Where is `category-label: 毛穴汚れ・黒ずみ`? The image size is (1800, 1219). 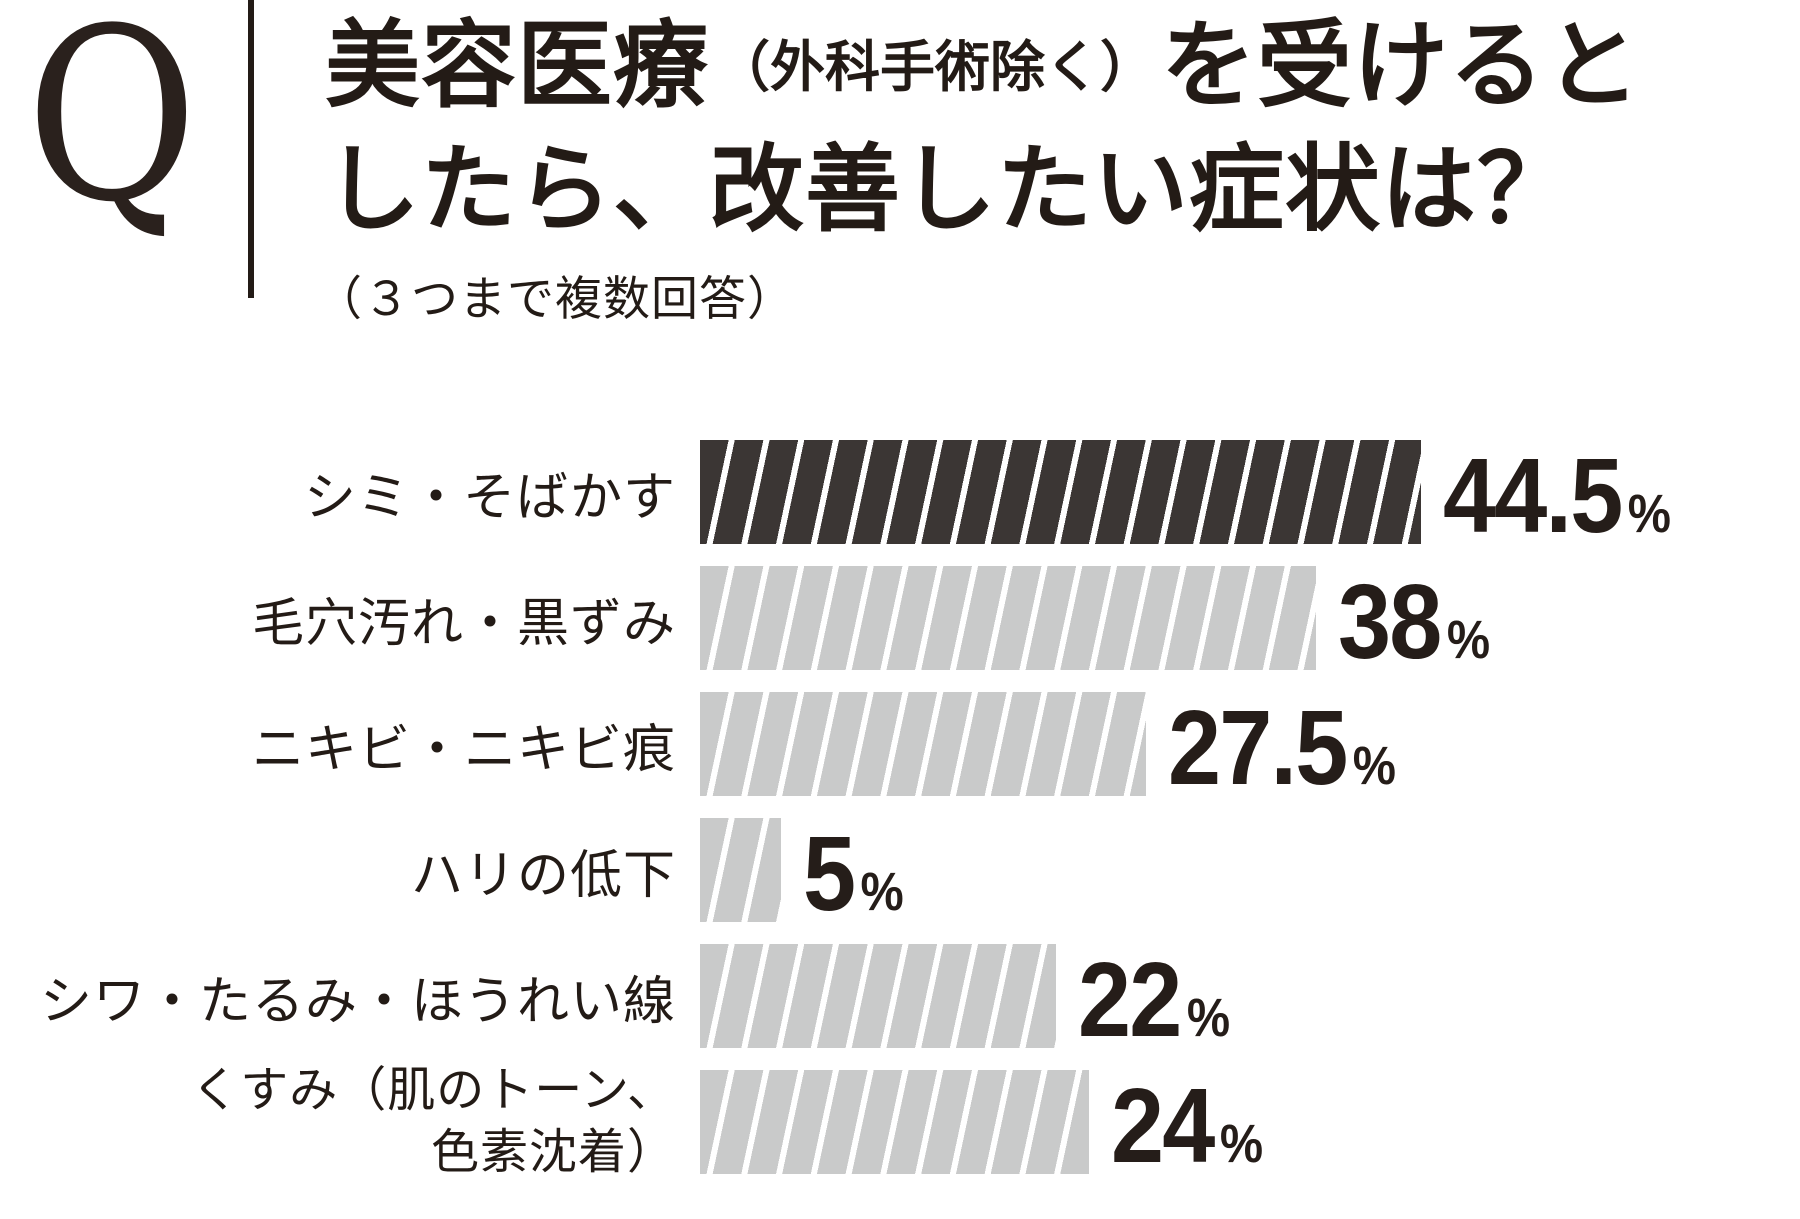 category-label: 毛穴汚れ・黒ずみ is located at coordinates (463, 623).